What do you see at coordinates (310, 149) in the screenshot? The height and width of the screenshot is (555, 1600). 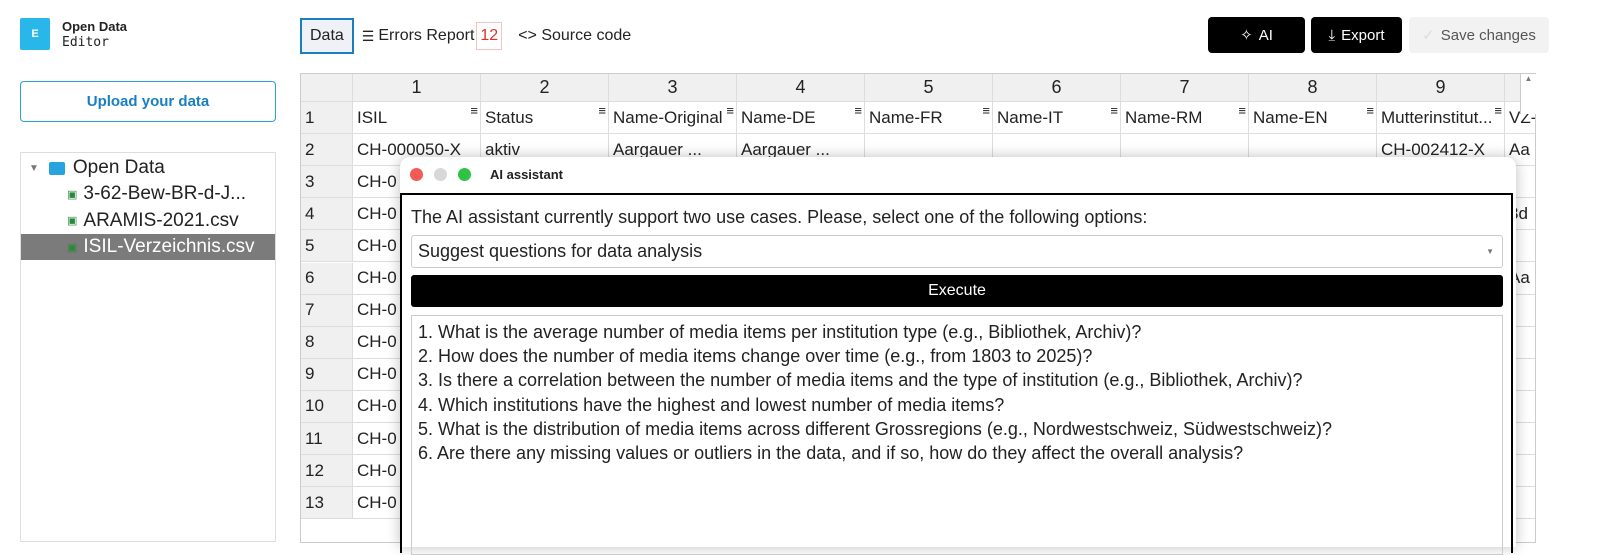 I see `cell-text: 2` at bounding box center [310, 149].